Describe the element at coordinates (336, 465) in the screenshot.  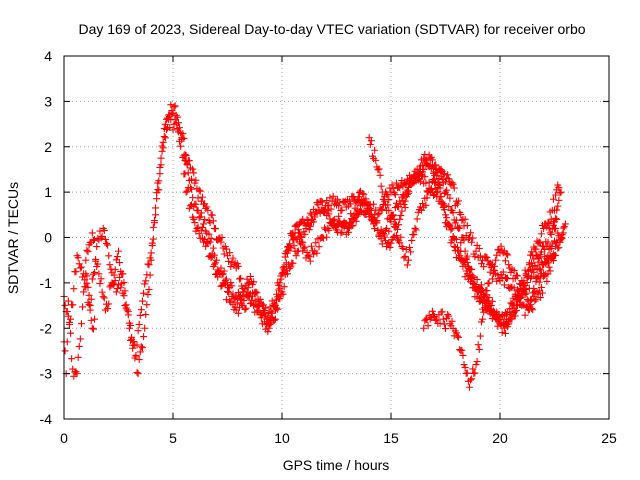
I see `x-axis-label: GPS time / hours` at that location.